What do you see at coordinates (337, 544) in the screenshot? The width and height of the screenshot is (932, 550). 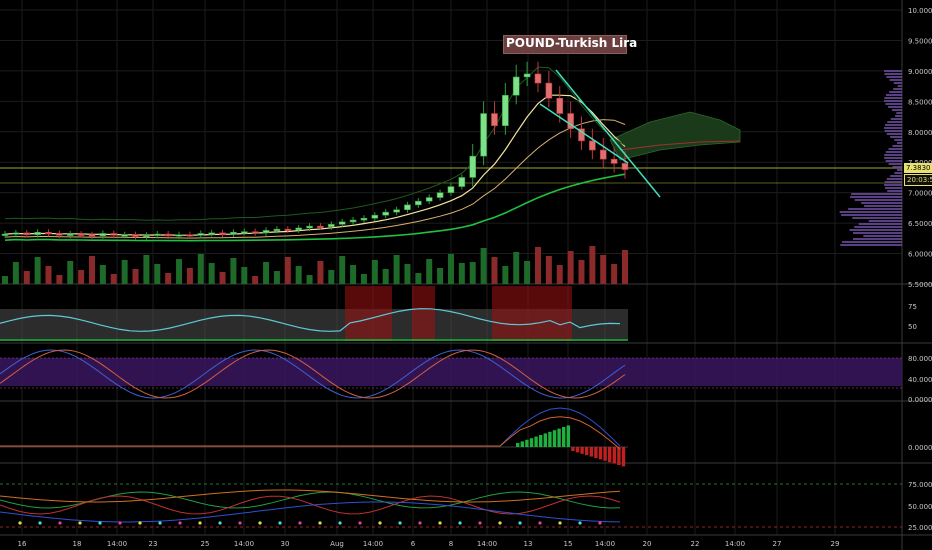 I see `x-tick: Aug` at bounding box center [337, 544].